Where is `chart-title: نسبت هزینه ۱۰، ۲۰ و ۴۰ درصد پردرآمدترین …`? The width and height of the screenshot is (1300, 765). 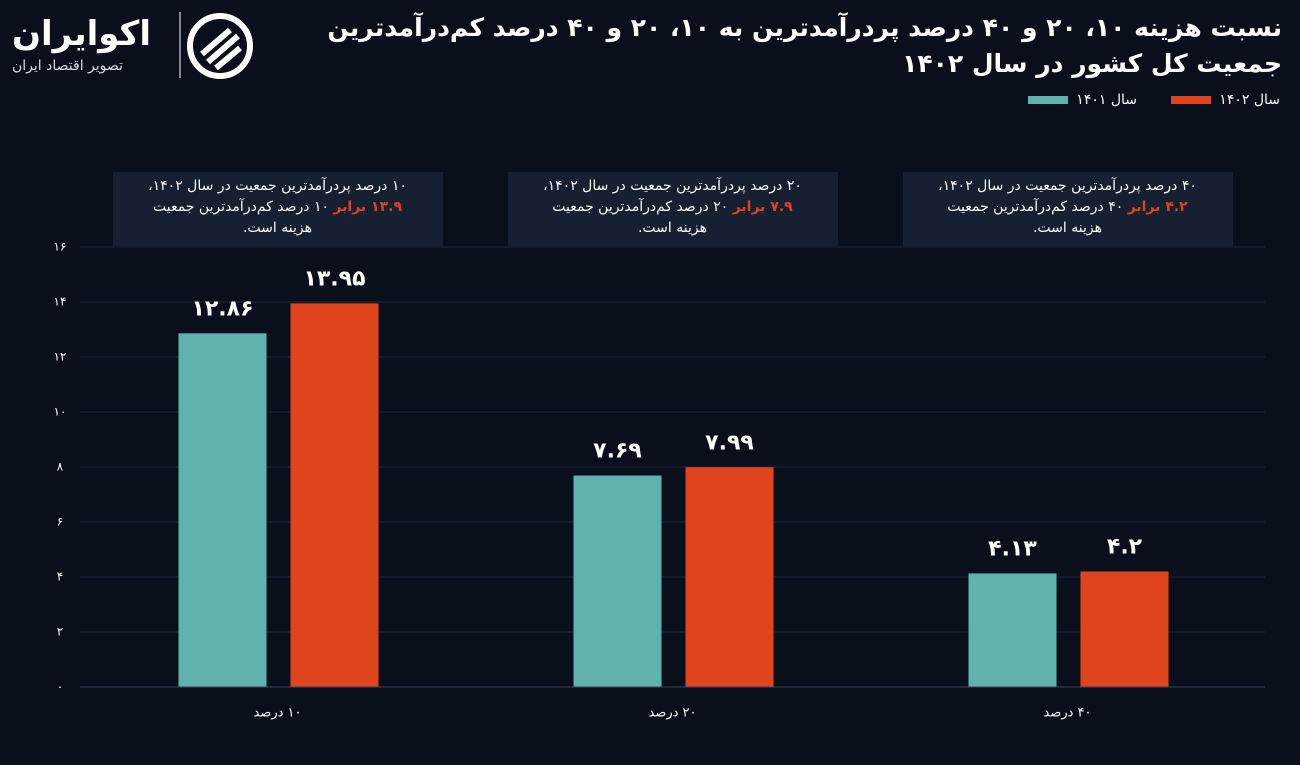
chart-title: نسبت هزینه ۱۰، ۲۰ و ۴۰ درصد پردرآمدترین … is located at coordinates (804, 45).